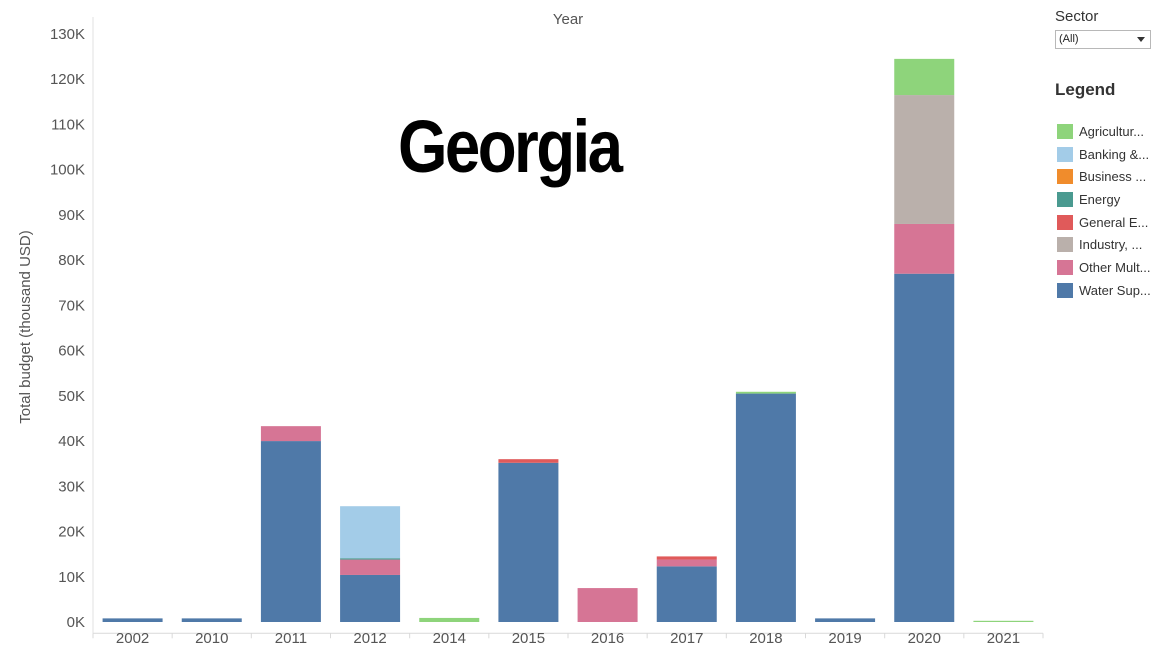 The image size is (1153, 650). I want to click on y-tick-label: 0K, so click(76, 622).